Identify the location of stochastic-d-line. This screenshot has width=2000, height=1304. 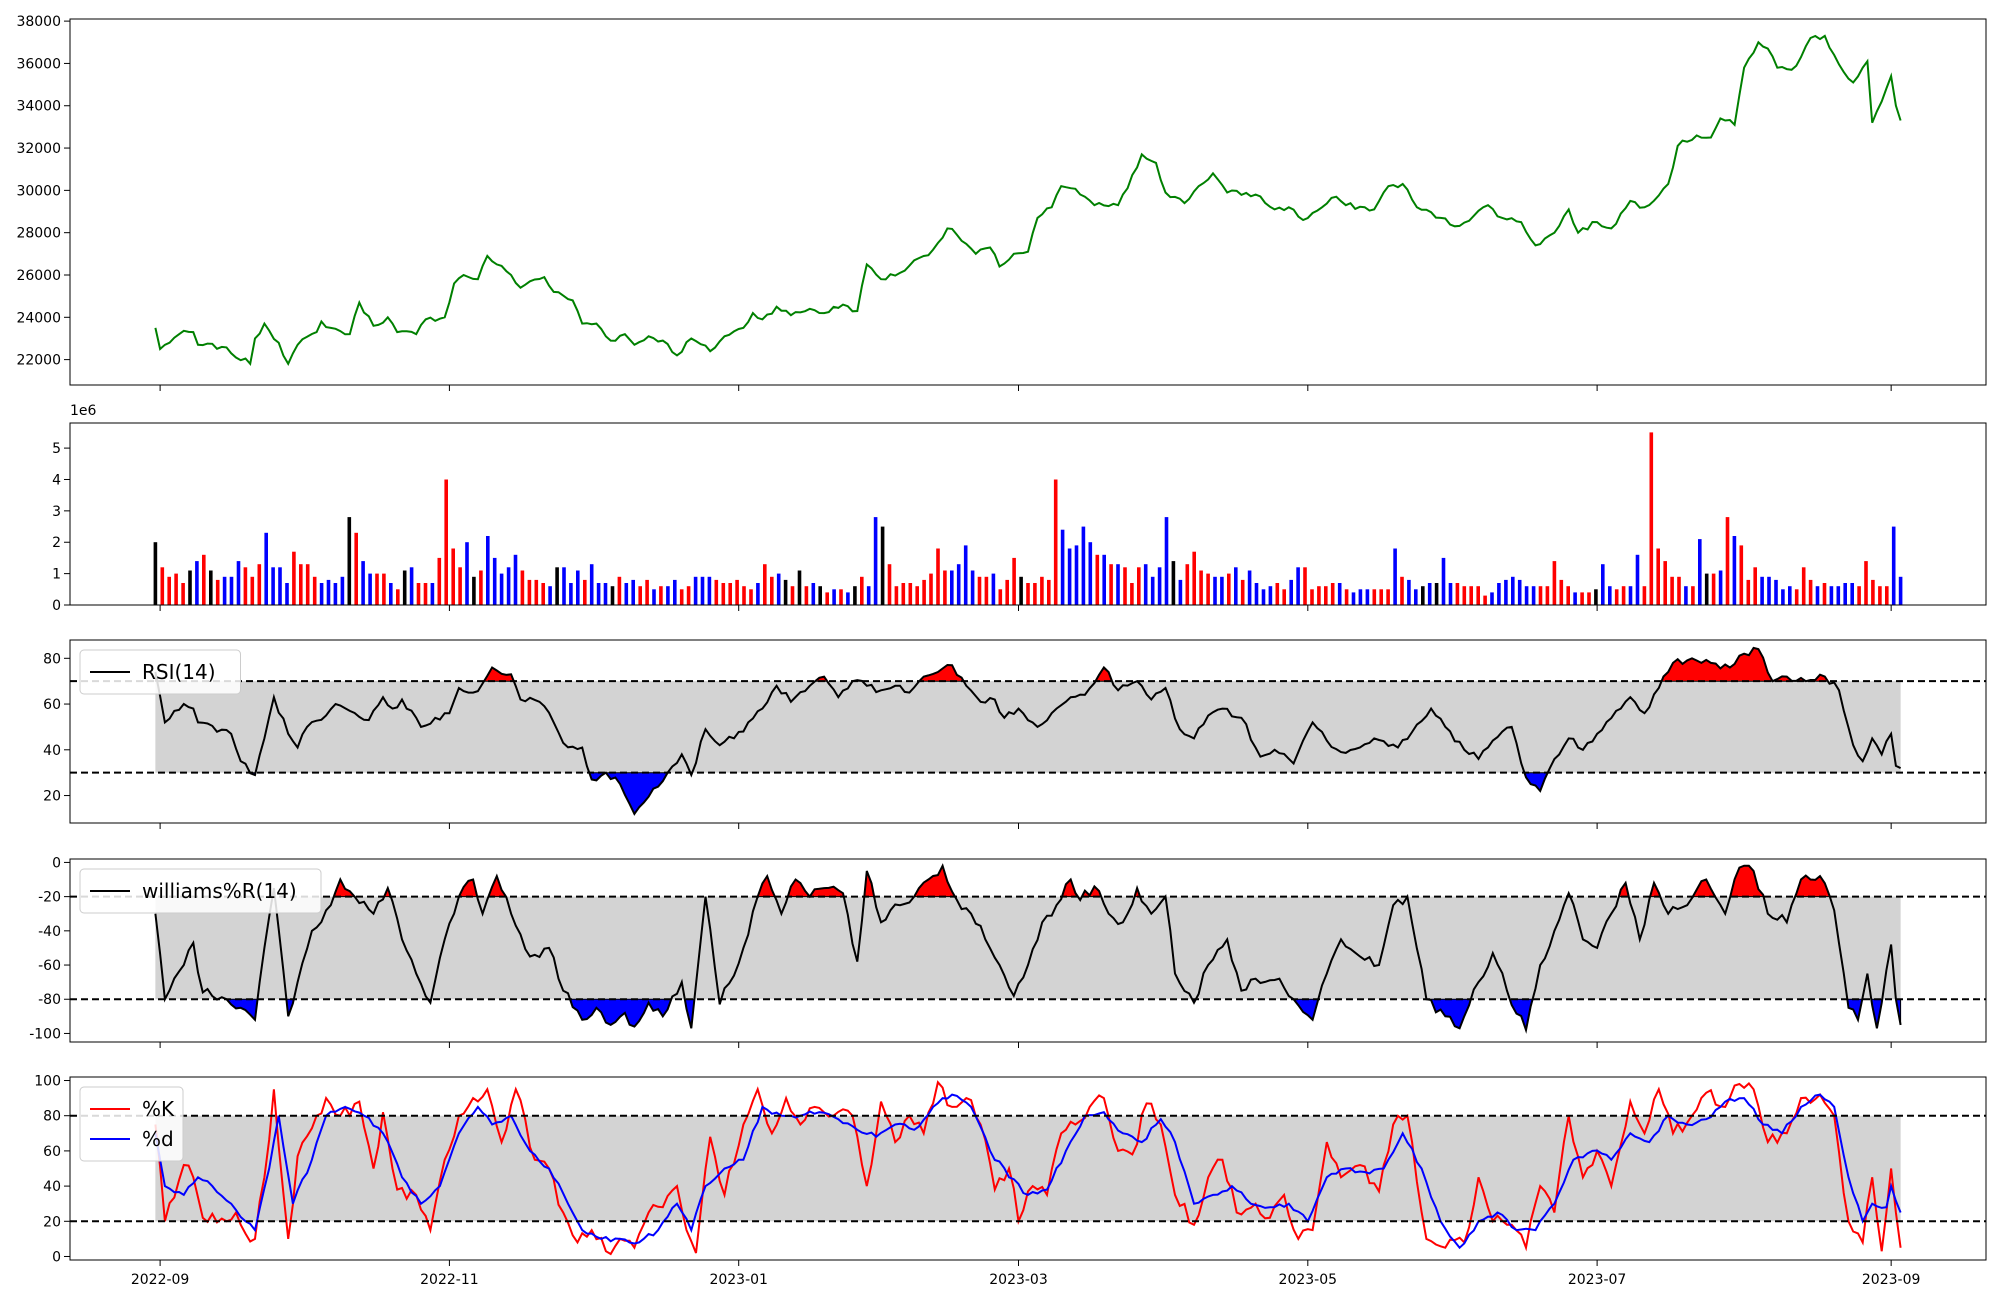
(1028, 1171).